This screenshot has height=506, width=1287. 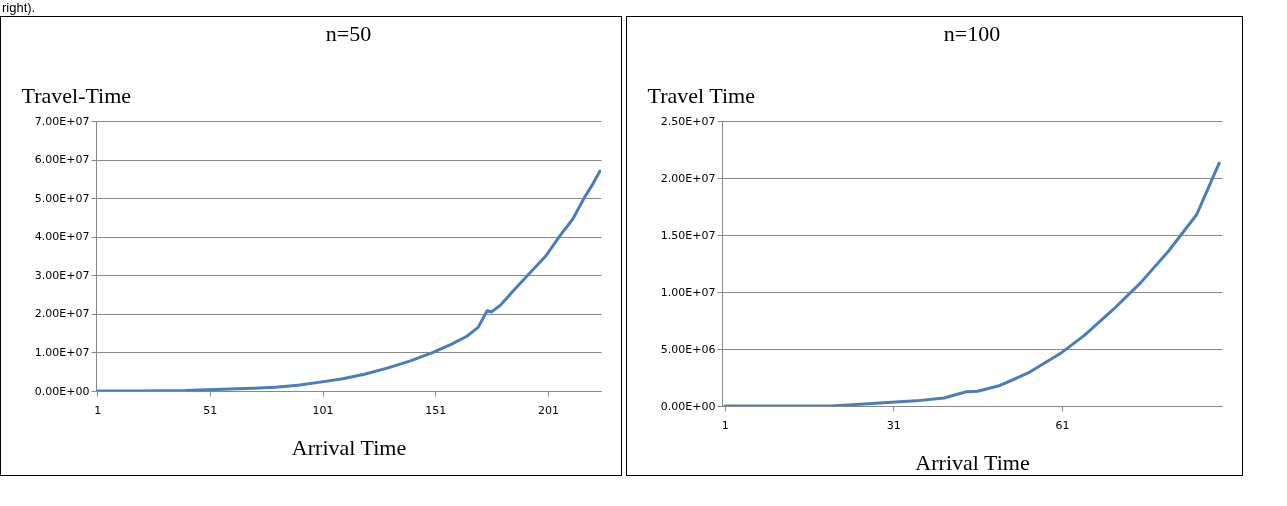 I want to click on y-tick-label: 3.00E+07, so click(x=62, y=275).